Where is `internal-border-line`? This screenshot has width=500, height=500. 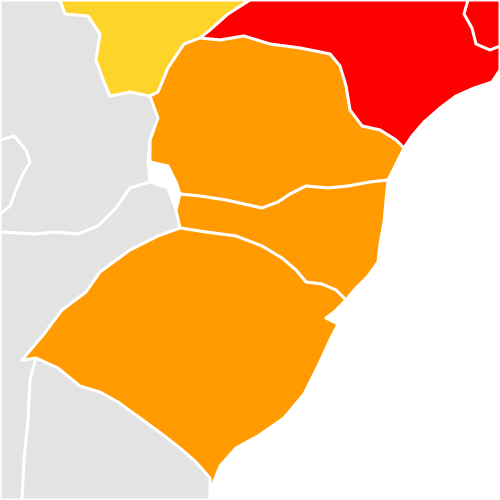 internal-border-line is located at coordinates (16, 175).